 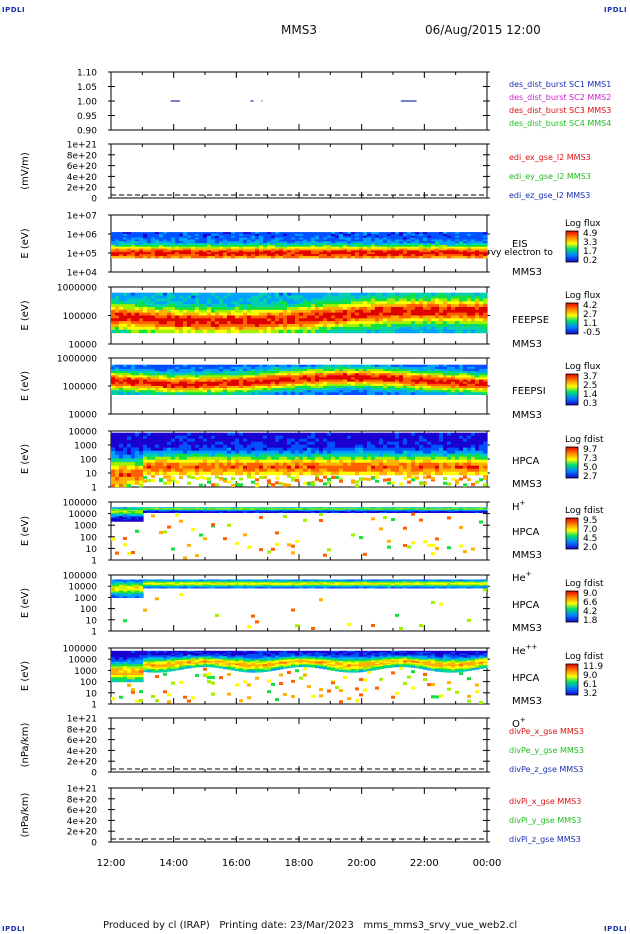 What do you see at coordinates (285, 485) in the screenshot?
I see `spectrogram-speckle` at bounding box center [285, 485].